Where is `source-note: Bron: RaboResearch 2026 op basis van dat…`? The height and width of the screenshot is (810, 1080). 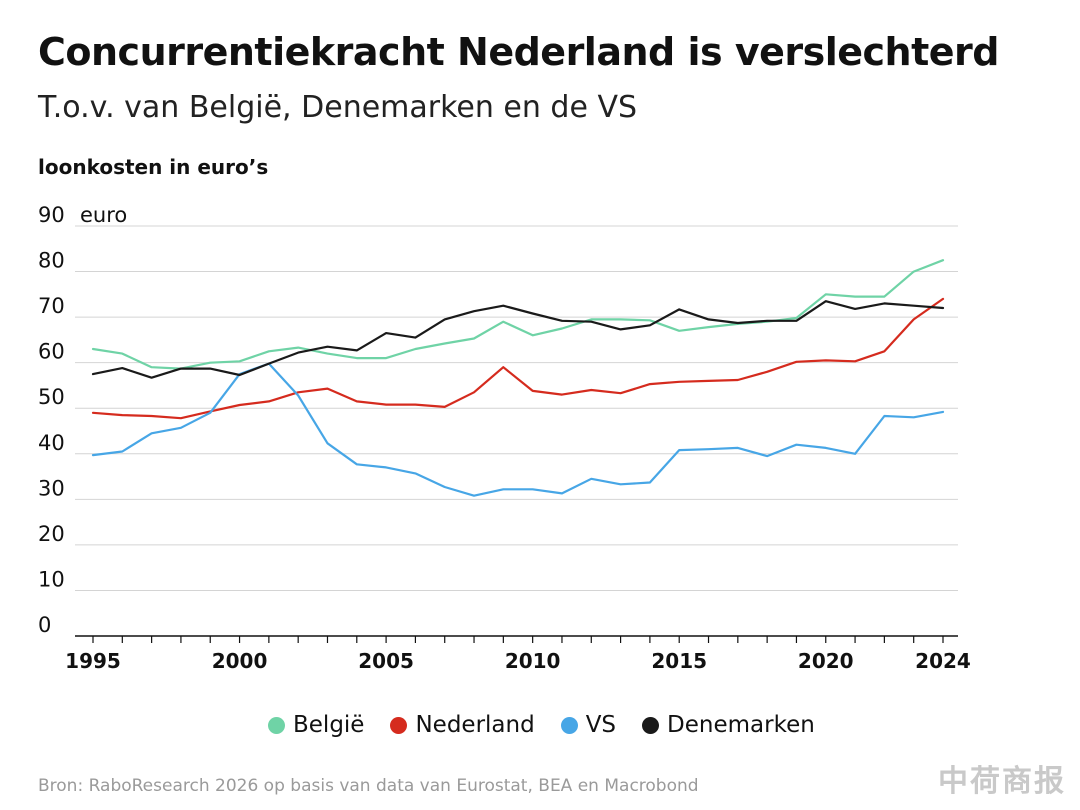
source-note: Bron: RaboResearch 2026 op basis van dat… is located at coordinates (368, 786).